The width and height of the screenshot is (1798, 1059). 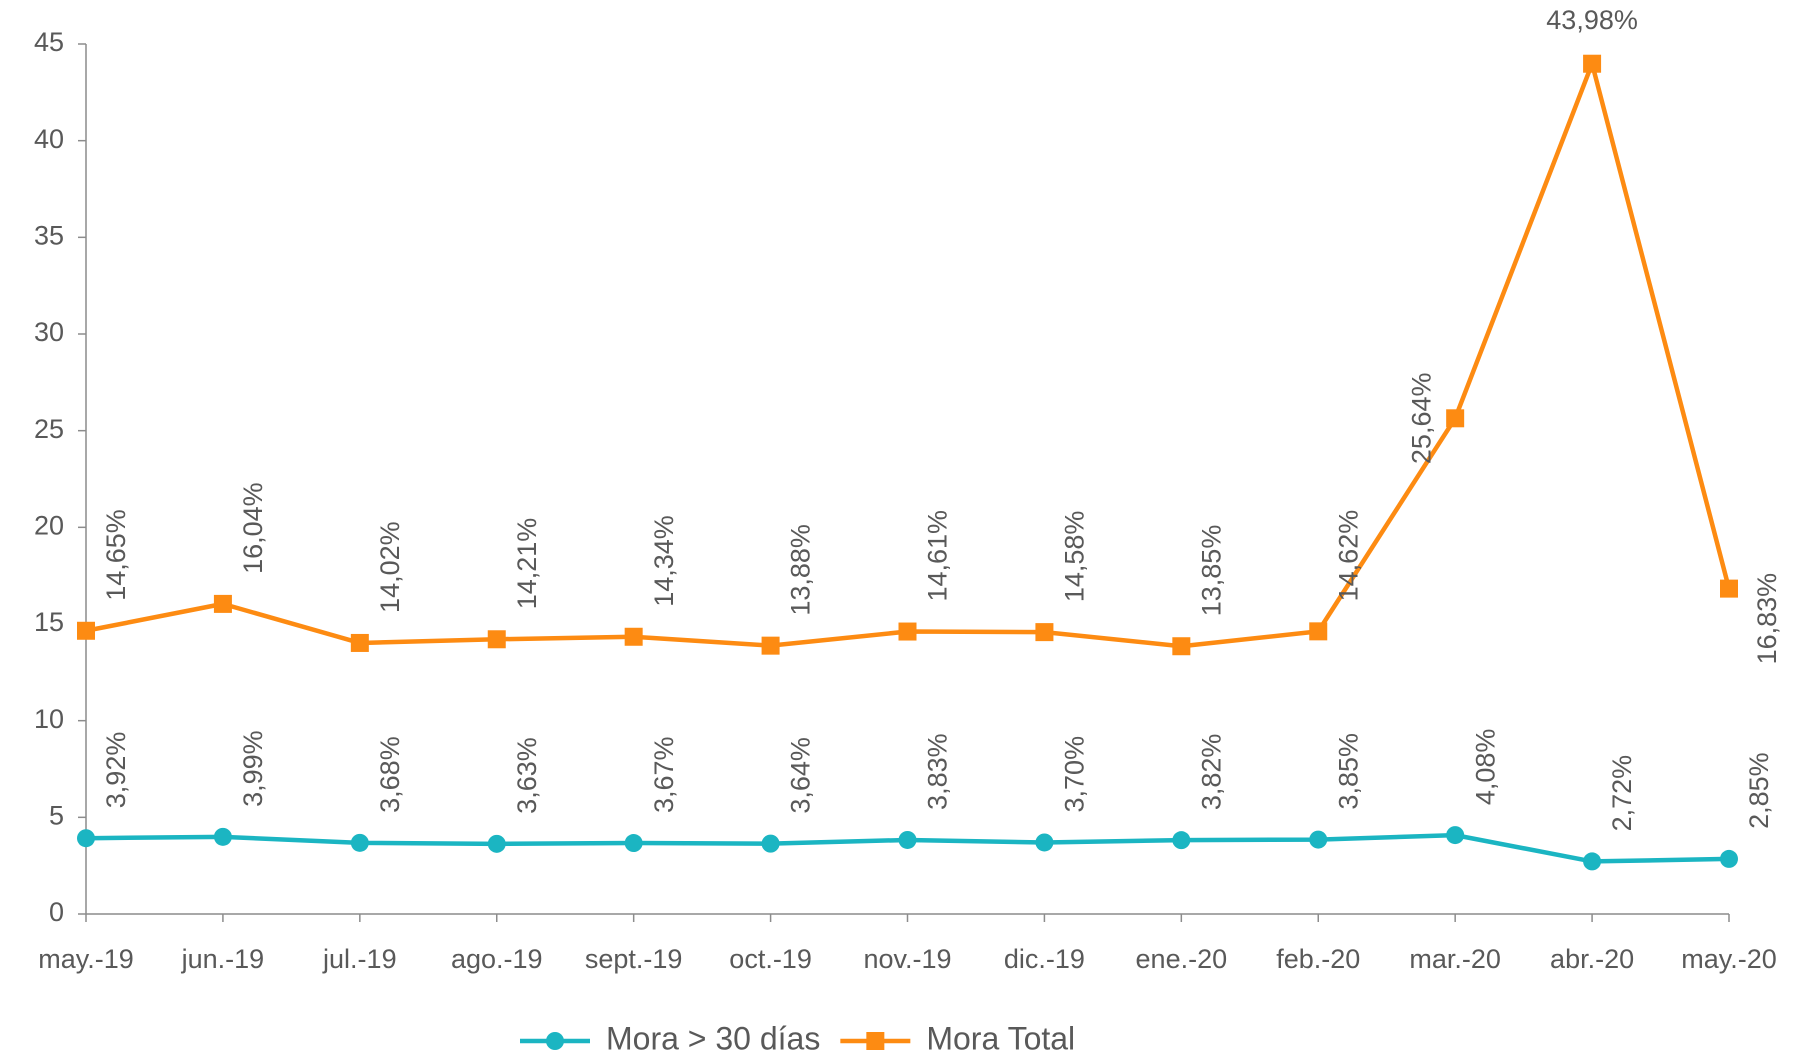 What do you see at coordinates (1000, 1038) in the screenshot?
I see `legend-label: Mora Total` at bounding box center [1000, 1038].